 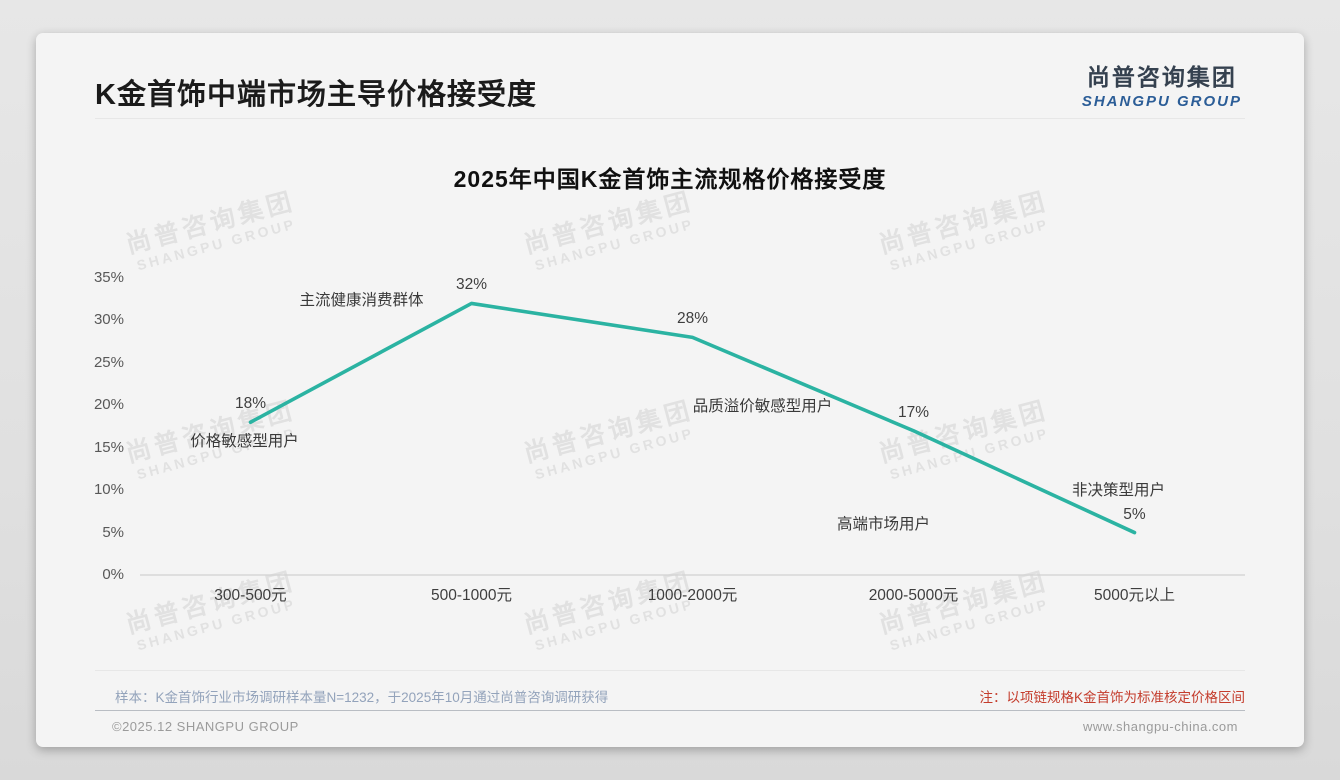 What do you see at coordinates (1160, 726) in the screenshot?
I see `website-url: www.shangpu-china.com` at bounding box center [1160, 726].